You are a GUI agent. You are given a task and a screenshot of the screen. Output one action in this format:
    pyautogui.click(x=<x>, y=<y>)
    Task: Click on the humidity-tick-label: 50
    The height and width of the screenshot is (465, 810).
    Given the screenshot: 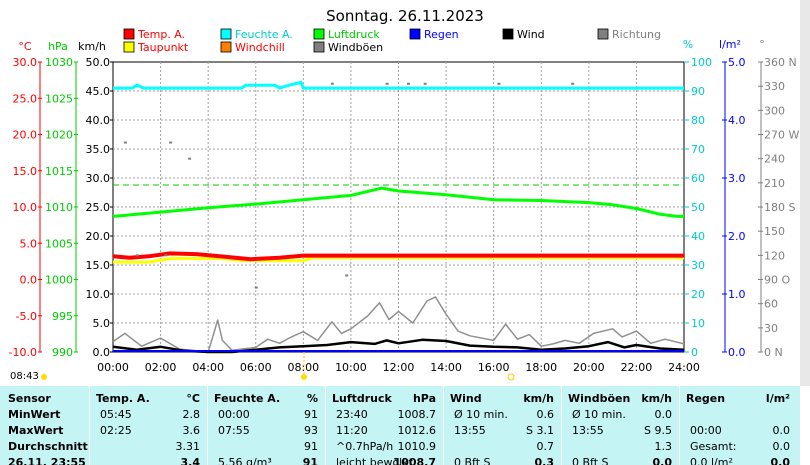 What is the action you would take?
    pyautogui.click(x=698, y=207)
    